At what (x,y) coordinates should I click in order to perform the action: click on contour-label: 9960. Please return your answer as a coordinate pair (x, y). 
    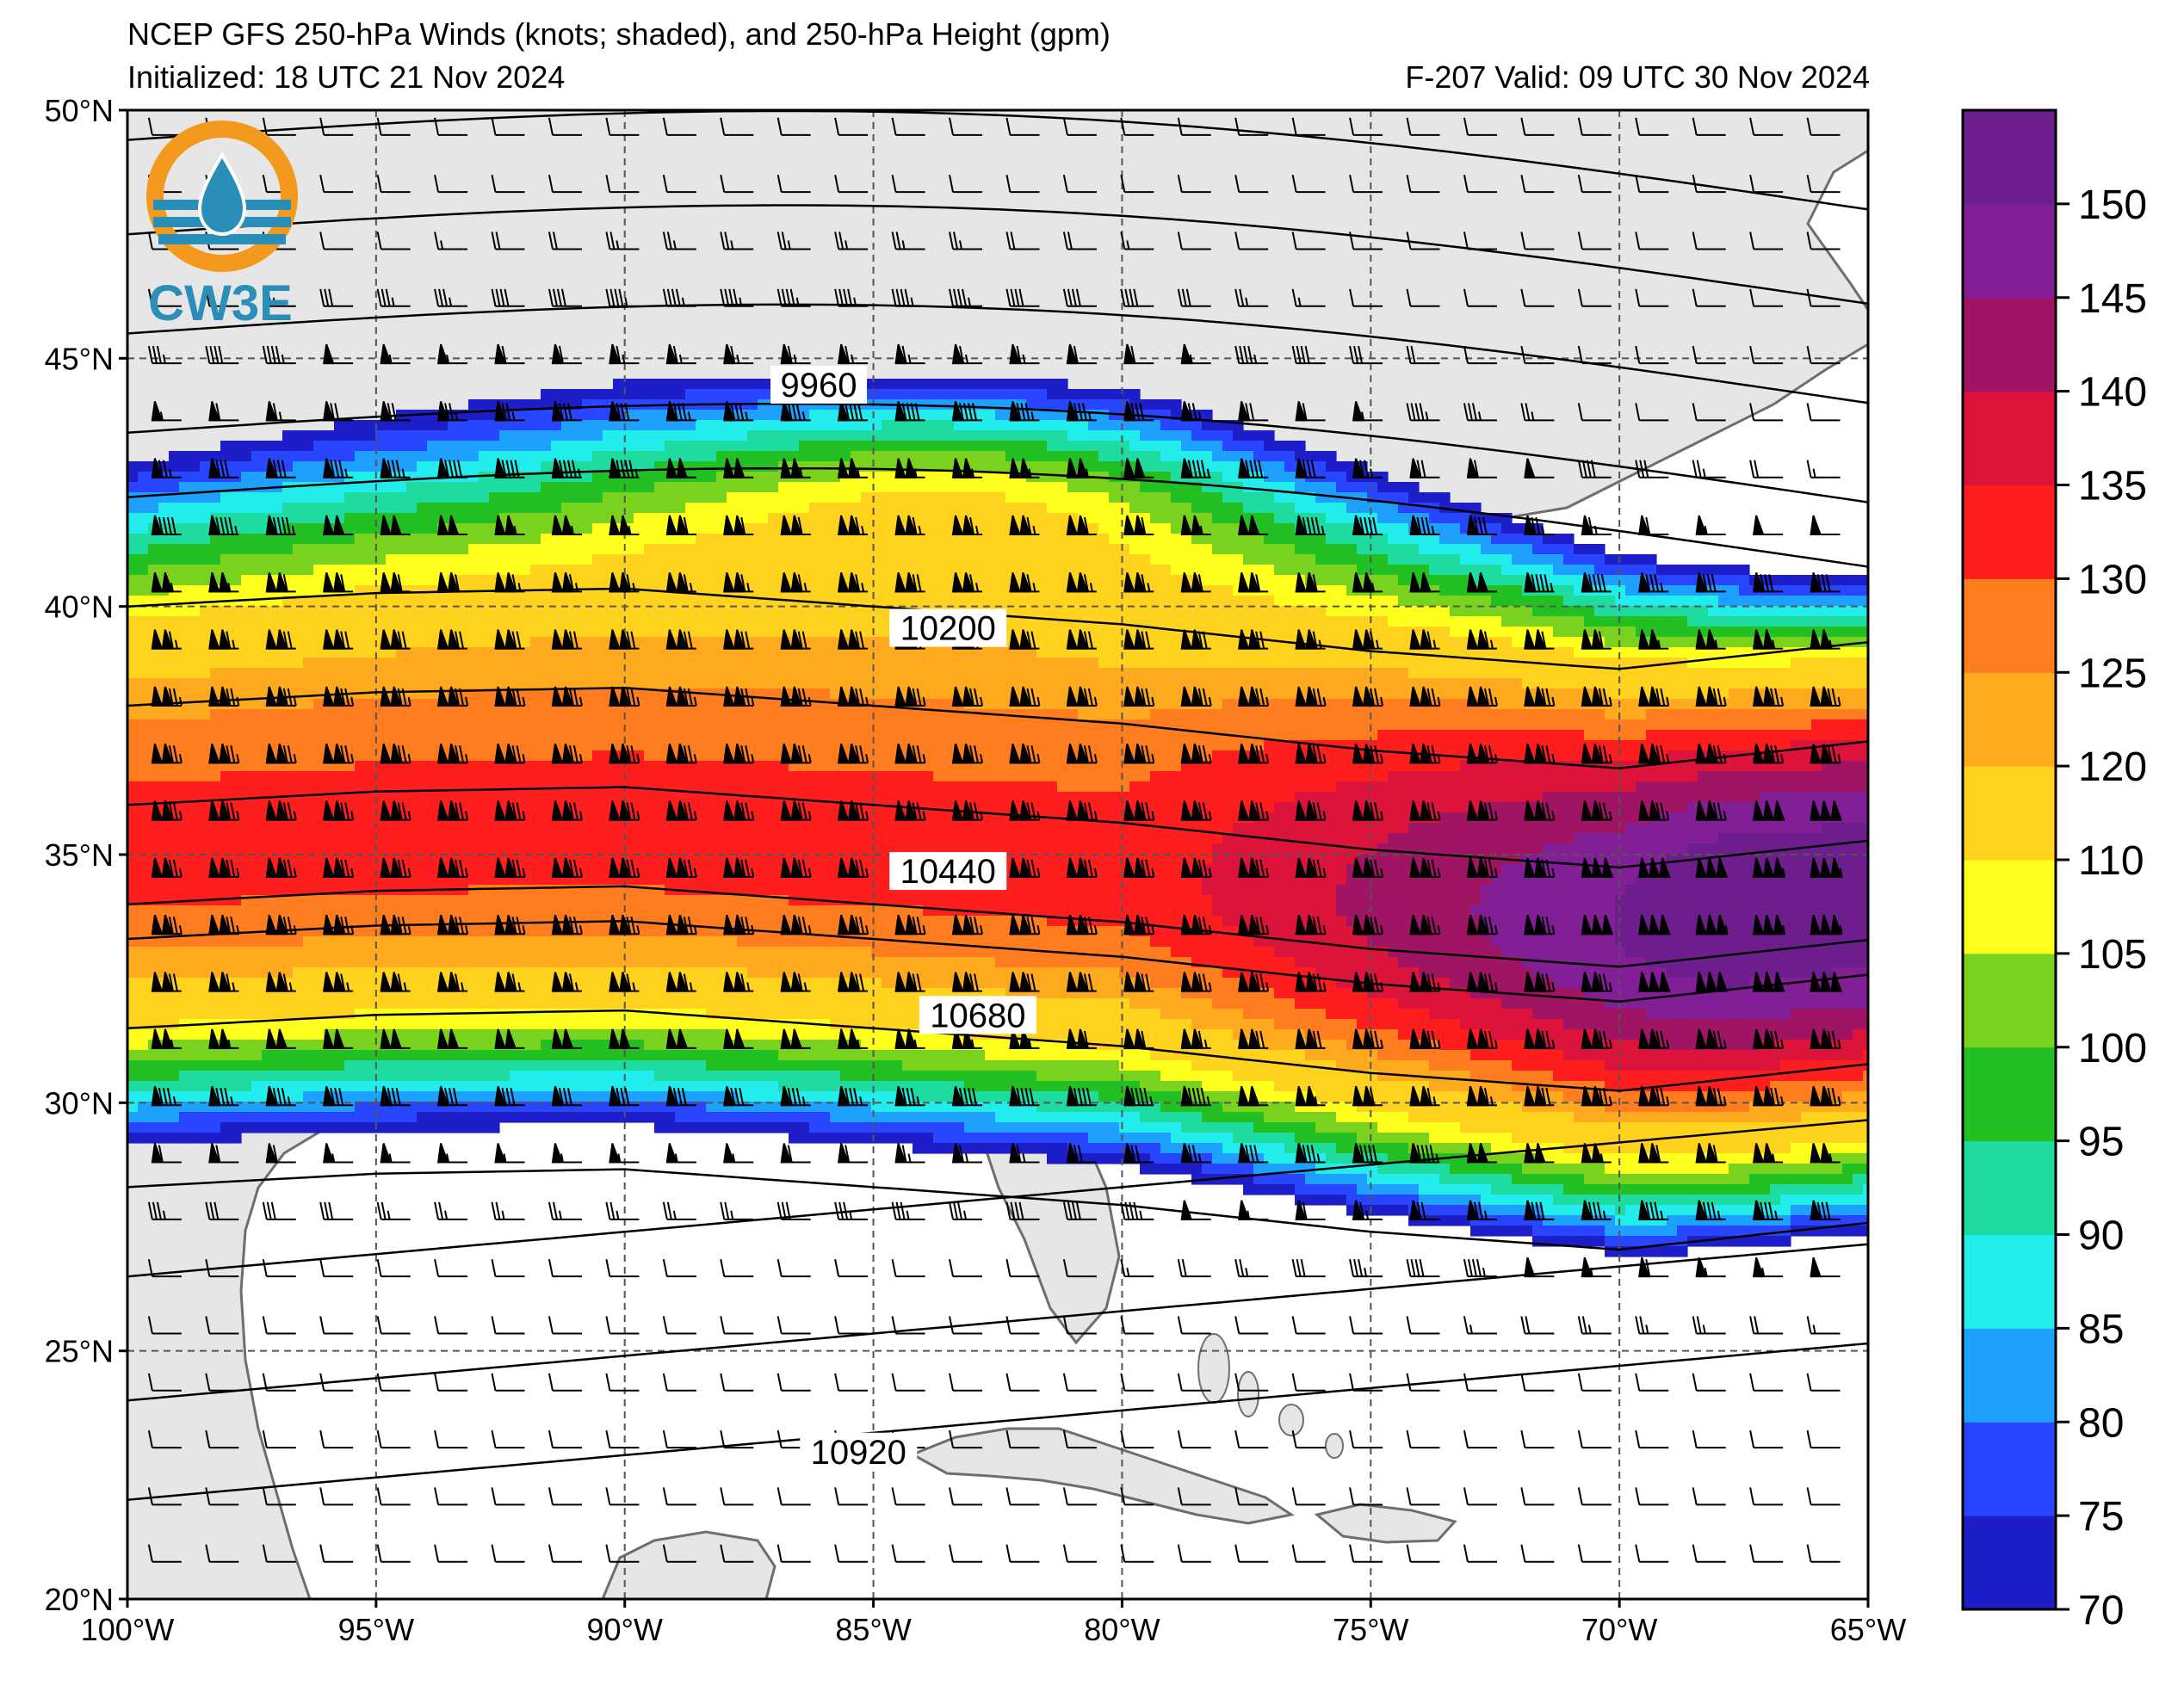
    Looking at the image, I should click on (819, 386).